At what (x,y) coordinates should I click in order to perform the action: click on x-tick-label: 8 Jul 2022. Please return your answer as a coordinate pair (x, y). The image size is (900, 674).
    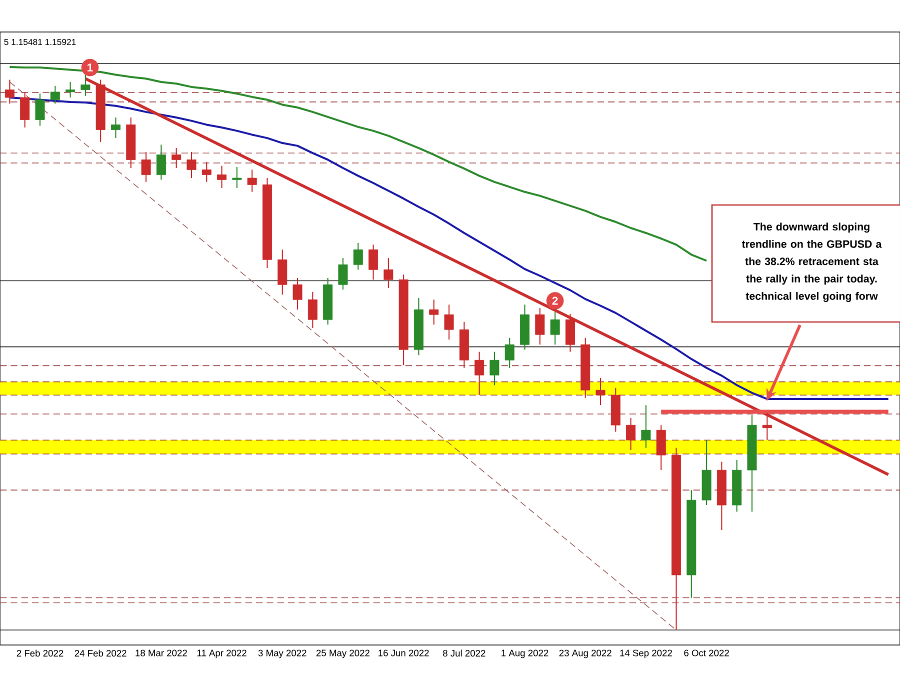
    Looking at the image, I should click on (464, 653).